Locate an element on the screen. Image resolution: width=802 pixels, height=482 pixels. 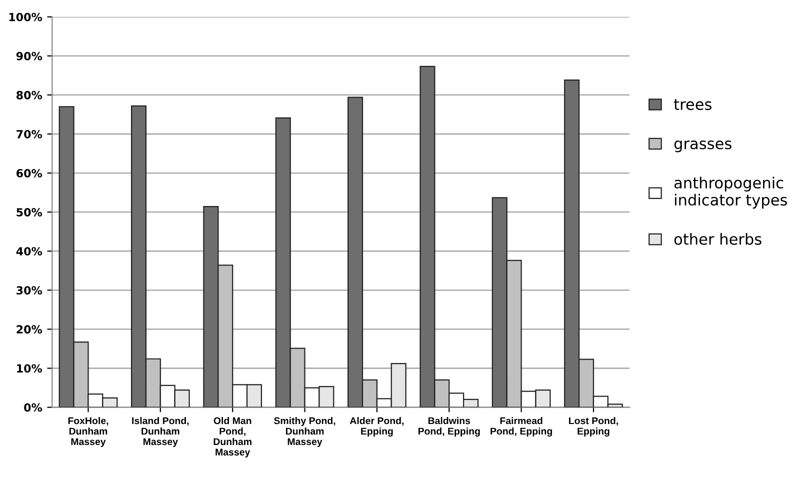
y-tick-label: 70% is located at coordinates (29, 134).